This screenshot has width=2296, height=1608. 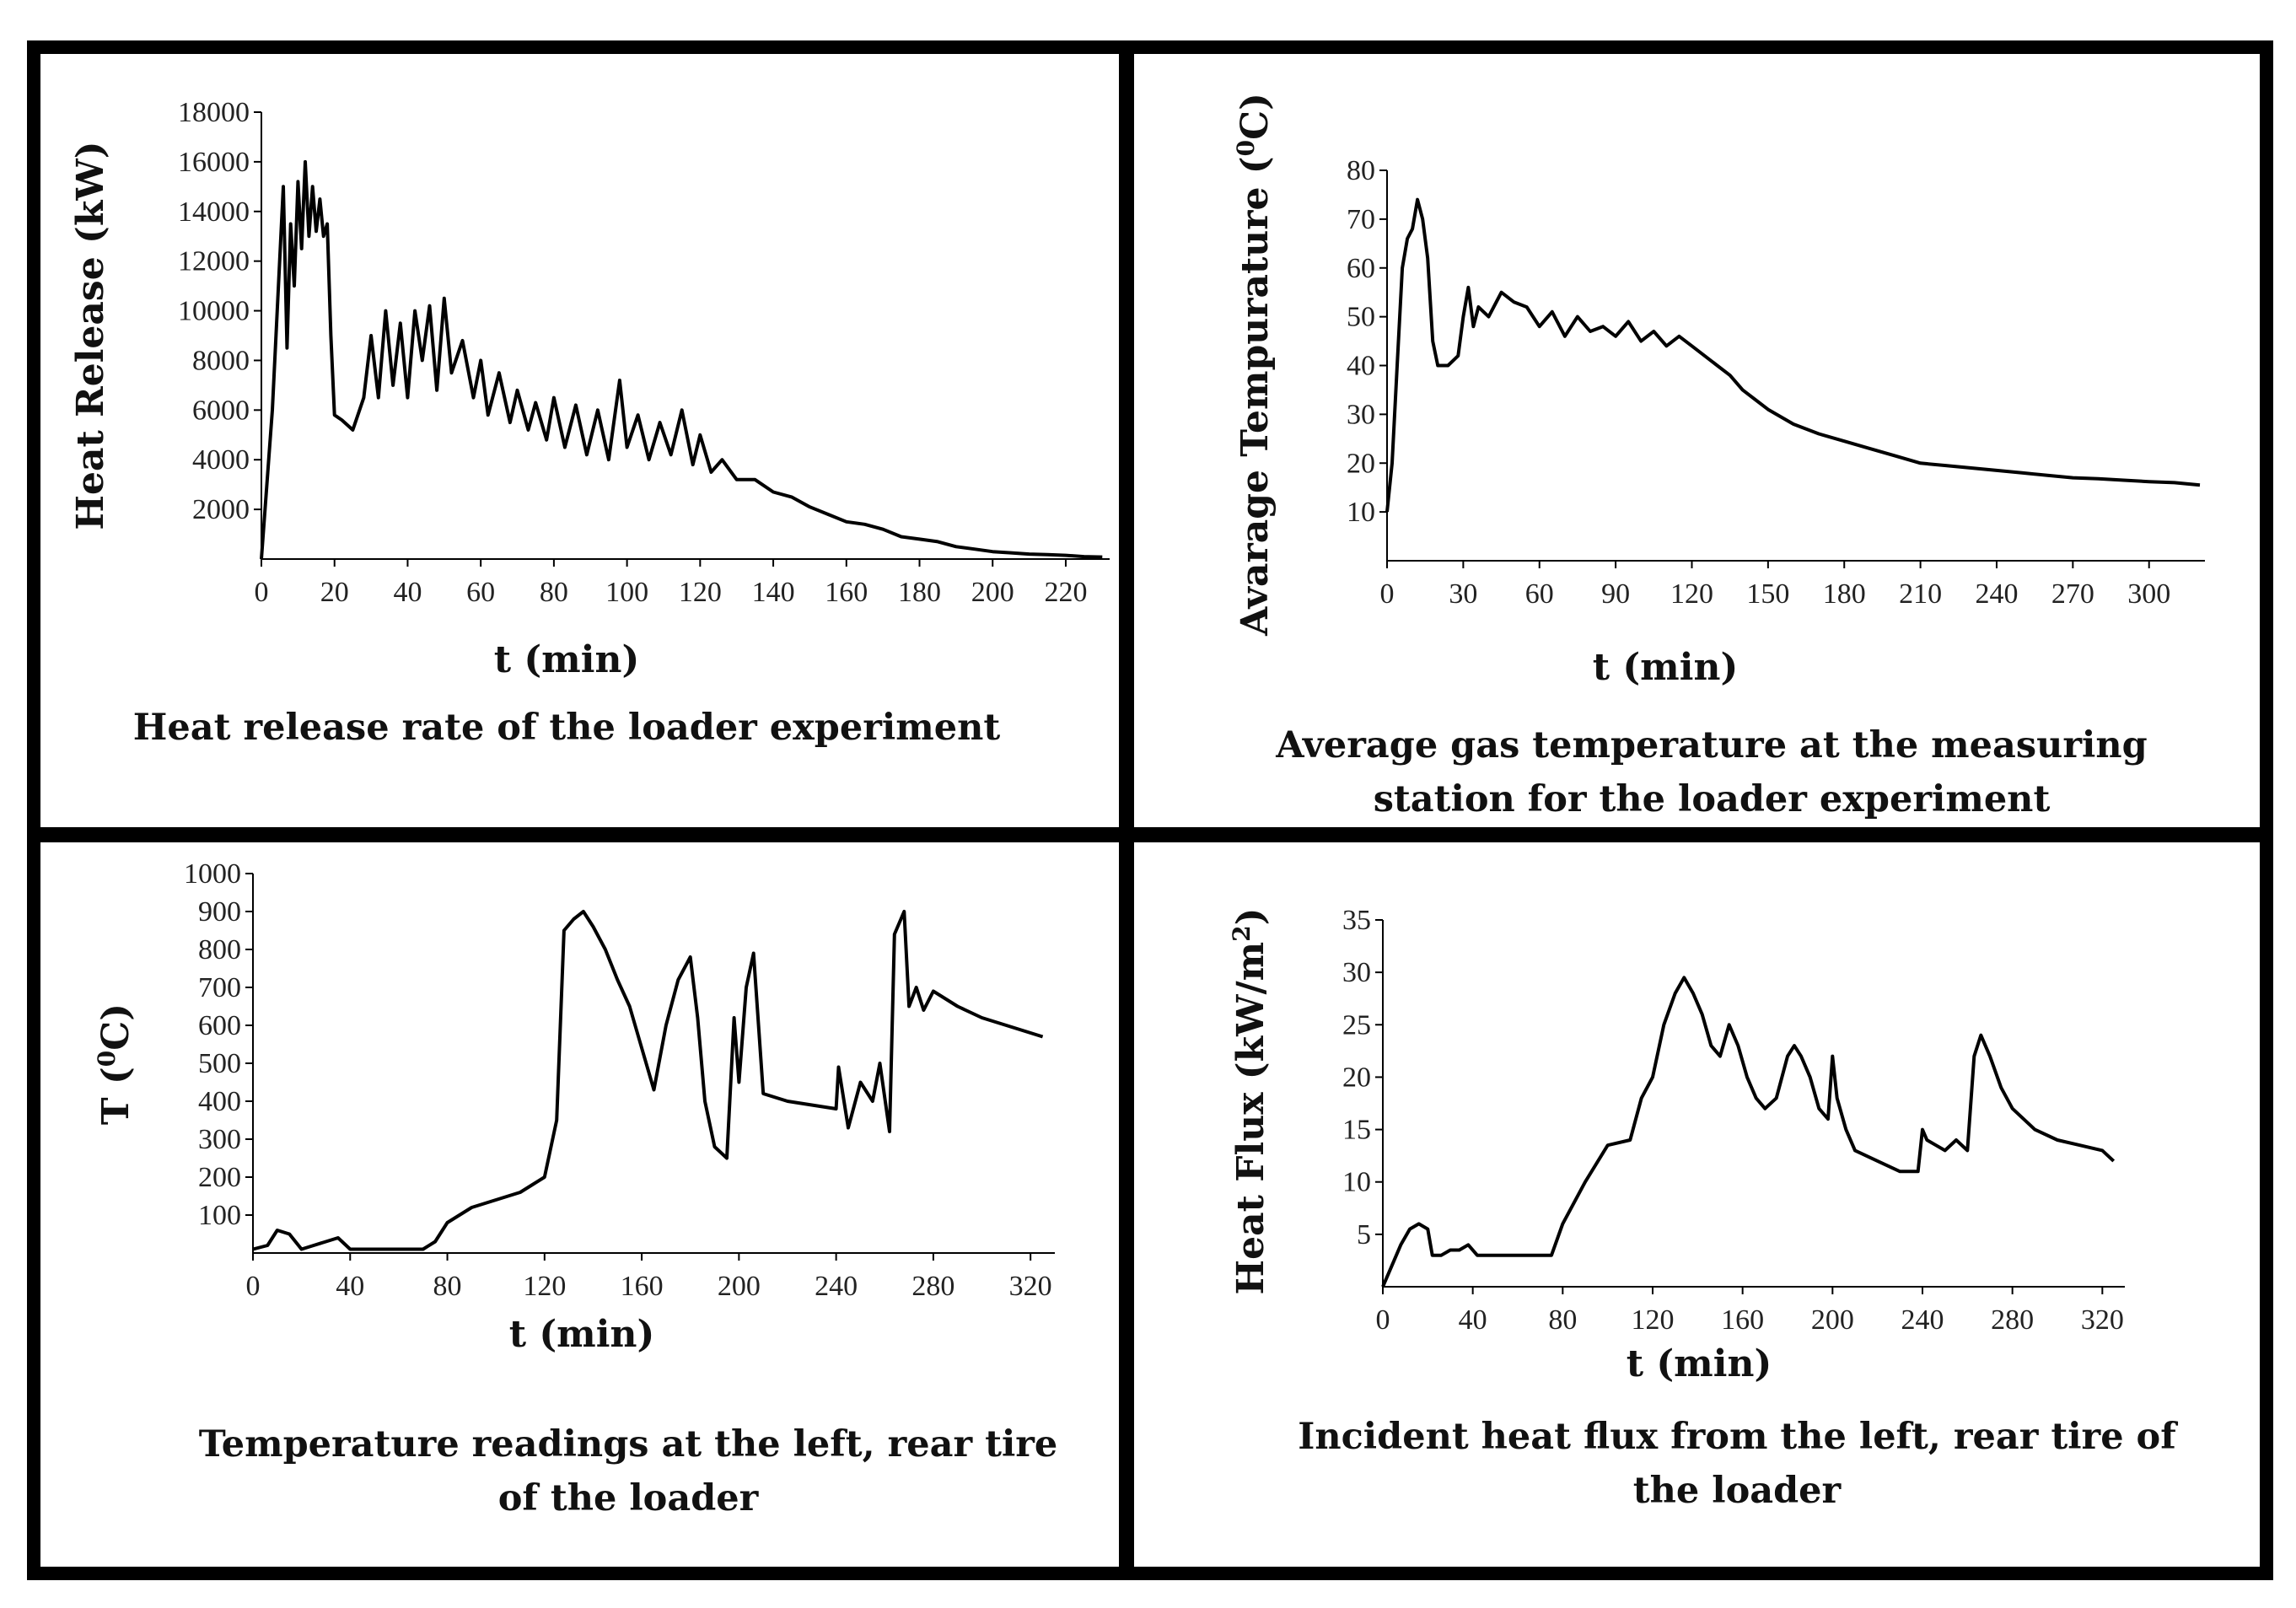 What do you see at coordinates (1738, 1491) in the screenshot?
I see `heat-flux-caption-line2: the loader` at bounding box center [1738, 1491].